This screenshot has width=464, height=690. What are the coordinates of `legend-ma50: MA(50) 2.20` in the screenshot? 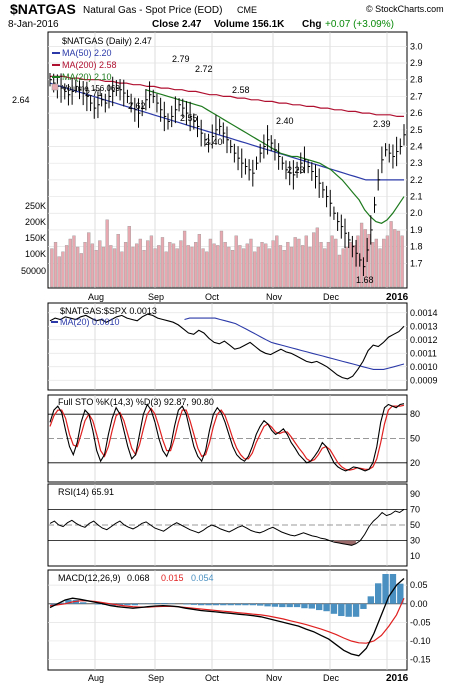 It's located at (87, 53).